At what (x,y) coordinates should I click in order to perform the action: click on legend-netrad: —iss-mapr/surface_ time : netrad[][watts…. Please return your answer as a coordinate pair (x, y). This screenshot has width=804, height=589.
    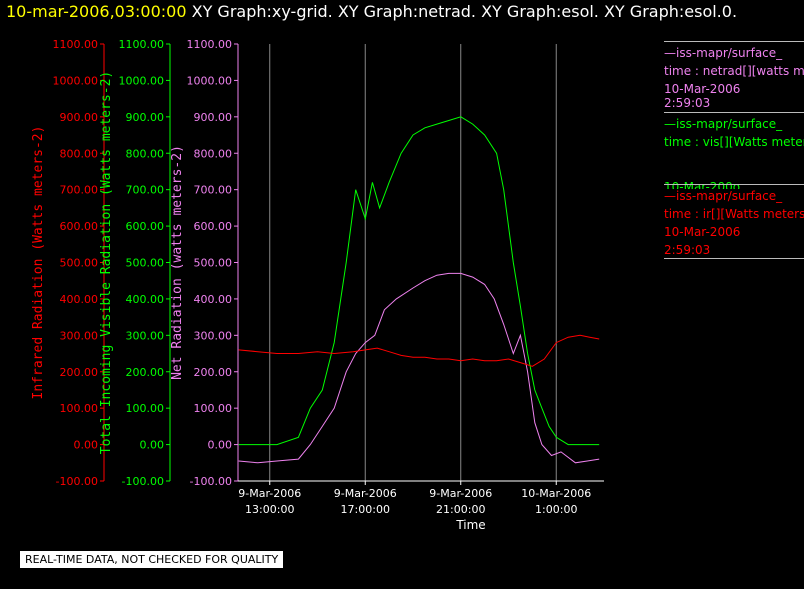
    Looking at the image, I should click on (734, 70).